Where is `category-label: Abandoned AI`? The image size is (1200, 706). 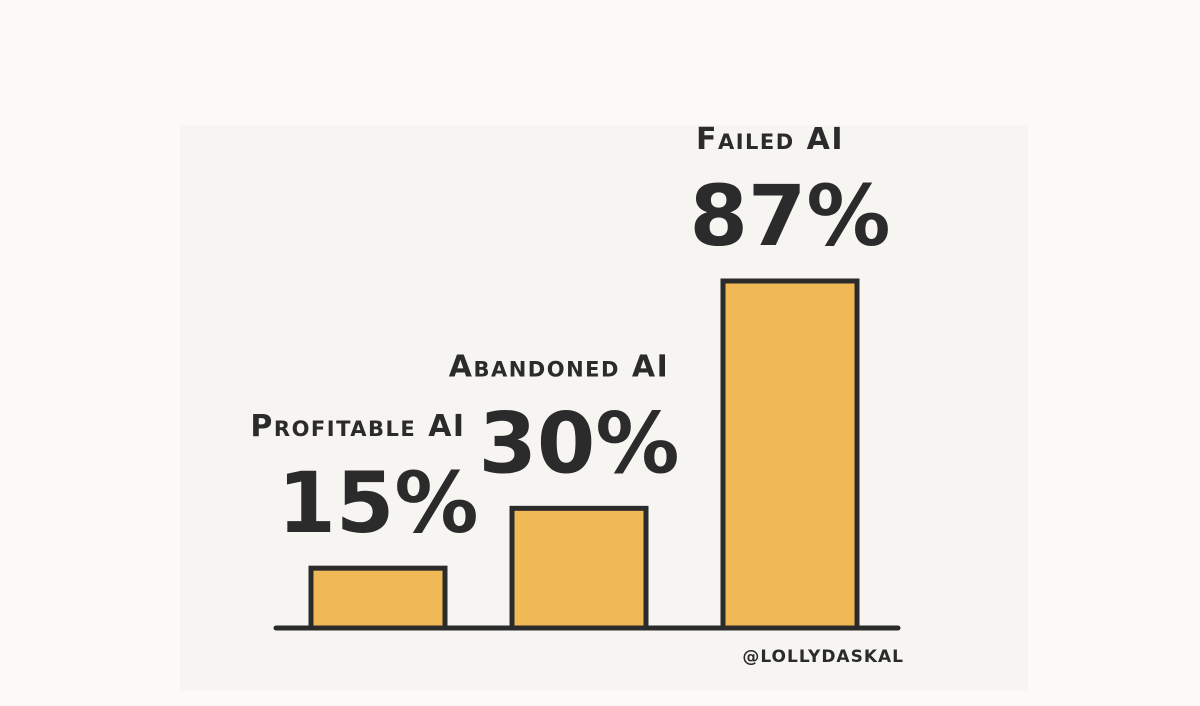
category-label: Abandoned AI is located at coordinates (559, 366).